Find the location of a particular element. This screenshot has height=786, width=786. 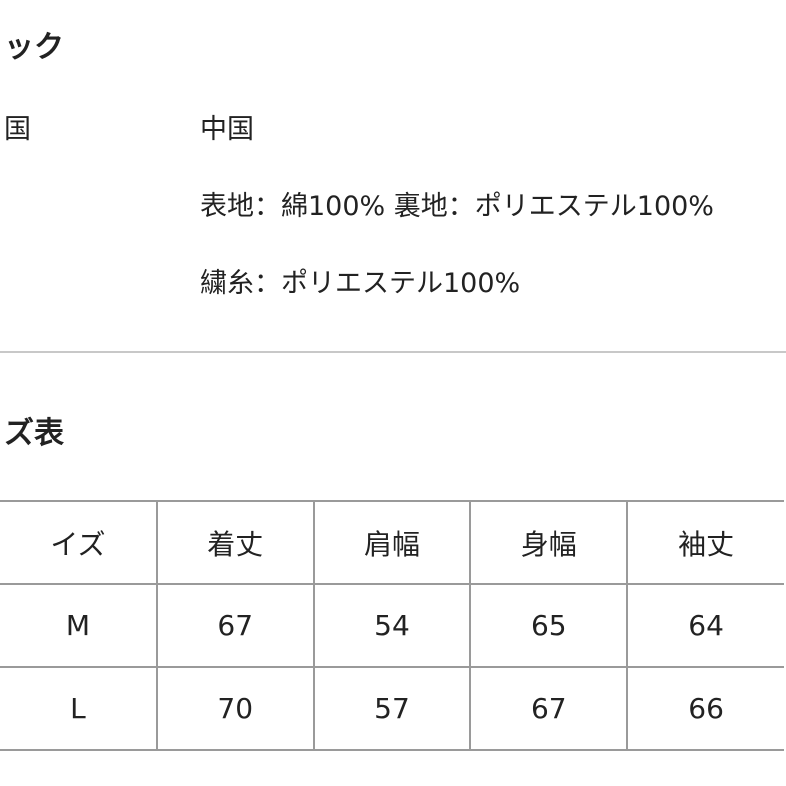

cell: 57 is located at coordinates (392, 708).